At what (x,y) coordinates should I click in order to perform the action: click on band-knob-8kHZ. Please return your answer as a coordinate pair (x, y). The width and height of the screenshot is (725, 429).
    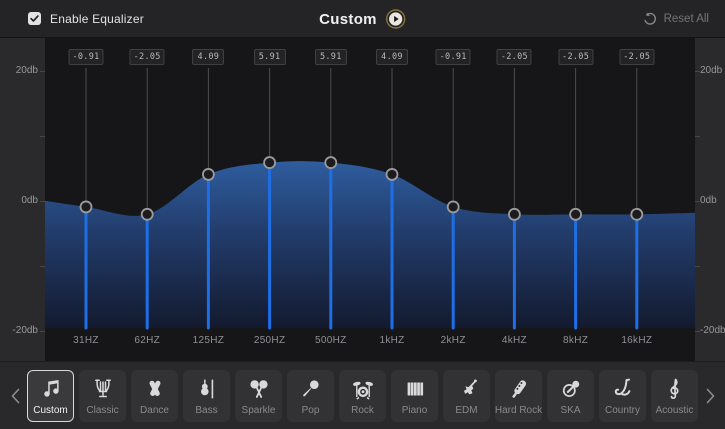
    Looking at the image, I should click on (575, 214).